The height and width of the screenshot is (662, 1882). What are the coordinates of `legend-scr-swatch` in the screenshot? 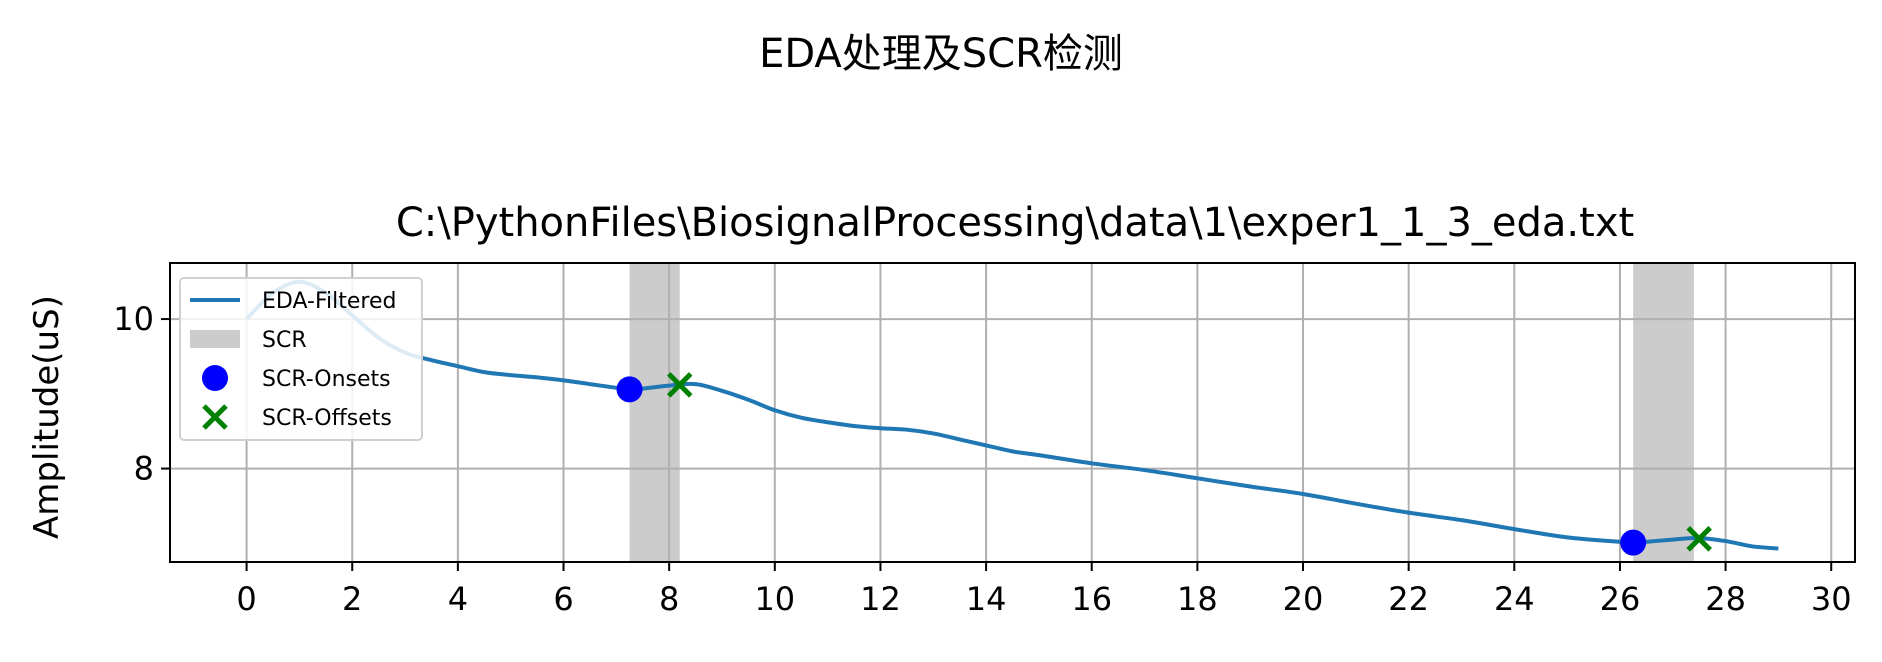 It's located at (215, 339).